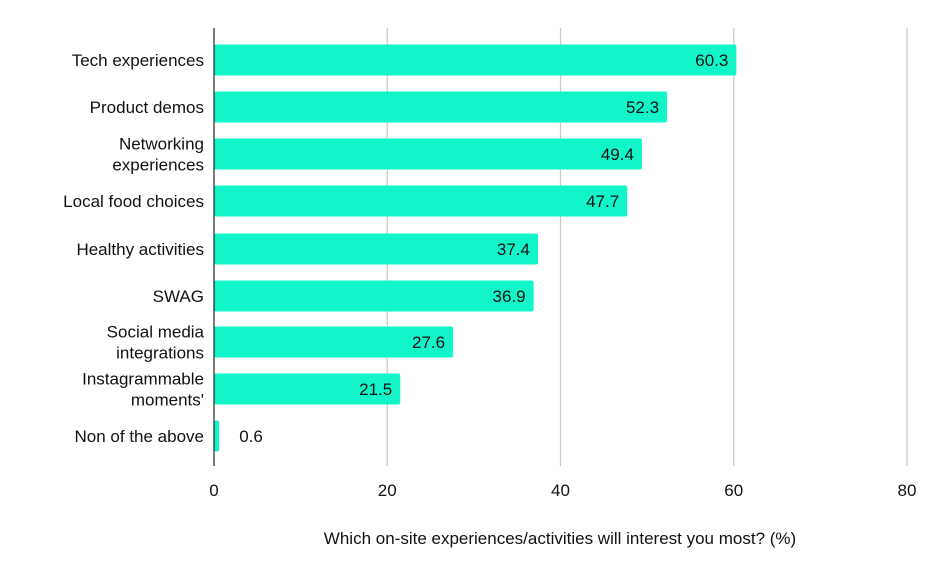 The height and width of the screenshot is (578, 936). What do you see at coordinates (158, 155) in the screenshot?
I see `category-label: Networking experiences` at bounding box center [158, 155].